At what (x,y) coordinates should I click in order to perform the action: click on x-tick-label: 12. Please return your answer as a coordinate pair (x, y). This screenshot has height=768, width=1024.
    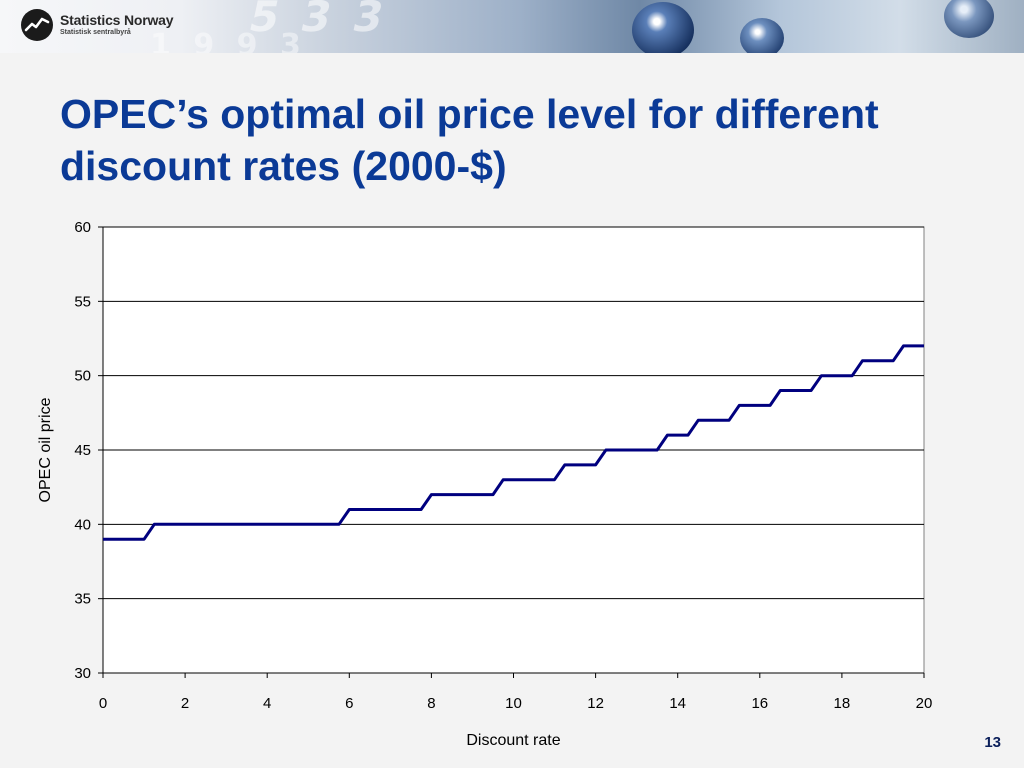
    Looking at the image, I should click on (595, 703).